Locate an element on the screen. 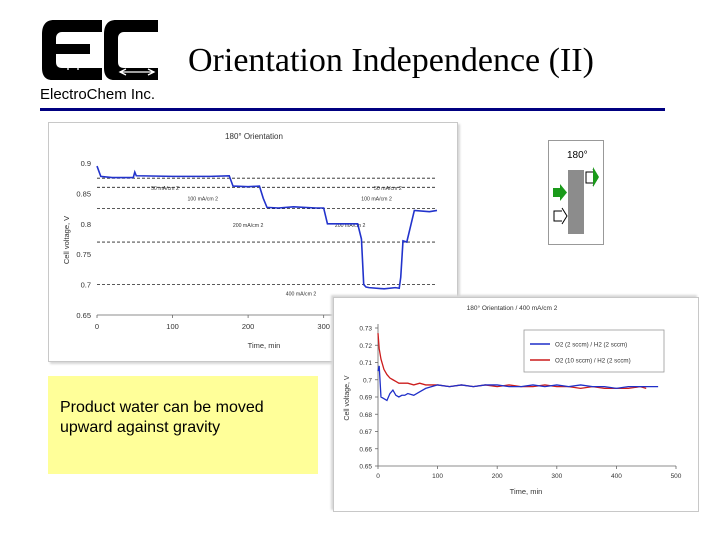 This screenshot has width=720, height=540. chart1-xtick-2: 200 is located at coordinates (248, 326).